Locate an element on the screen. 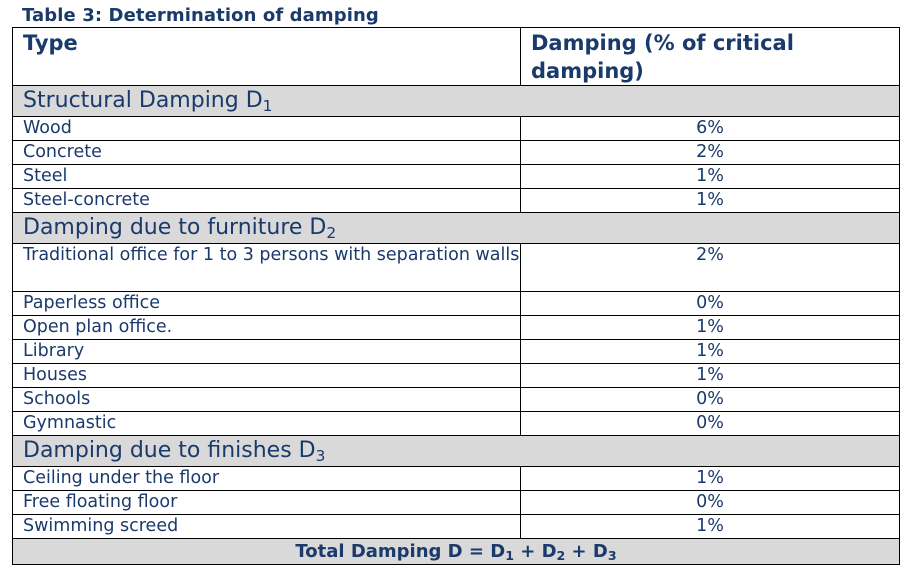 The height and width of the screenshot is (569, 911). total-damping-formula: Total Damping D = D1 + D2 + D3 is located at coordinates (456, 551).